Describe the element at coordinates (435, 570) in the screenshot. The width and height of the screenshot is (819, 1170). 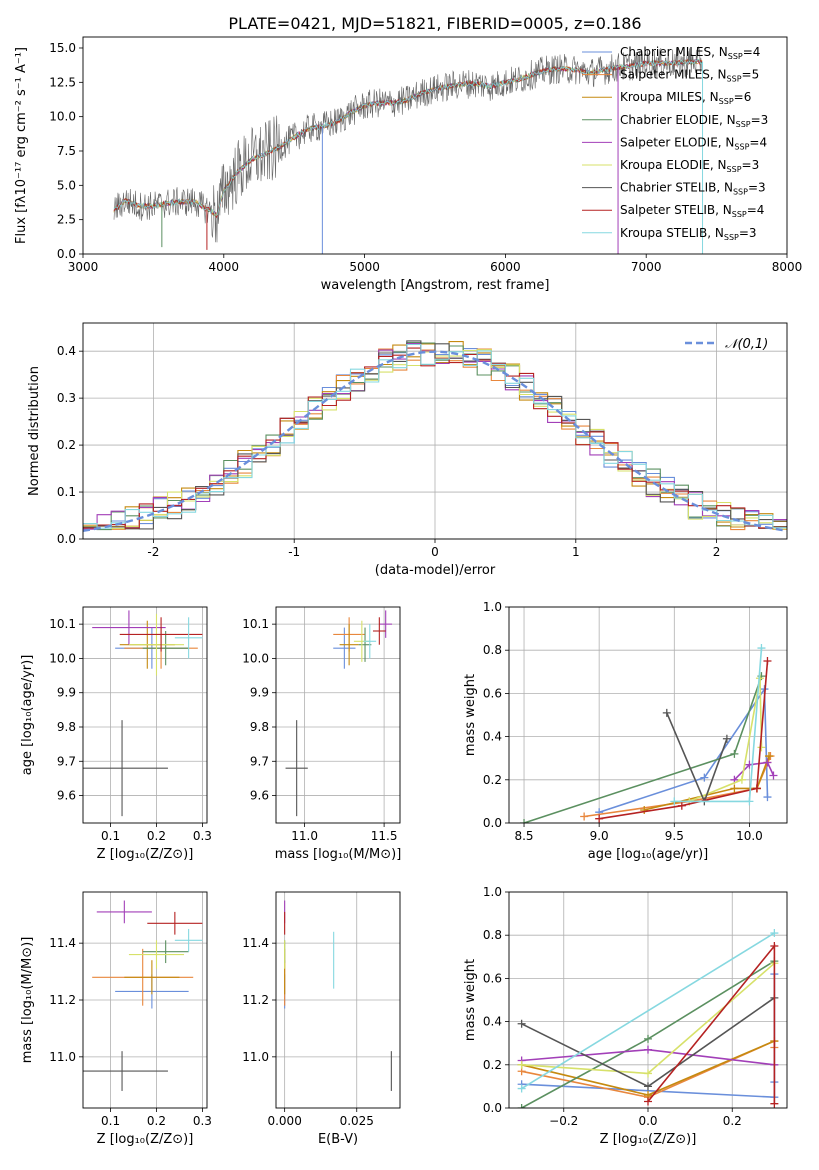
I see `x-axis-label: (data-model)/error` at that location.